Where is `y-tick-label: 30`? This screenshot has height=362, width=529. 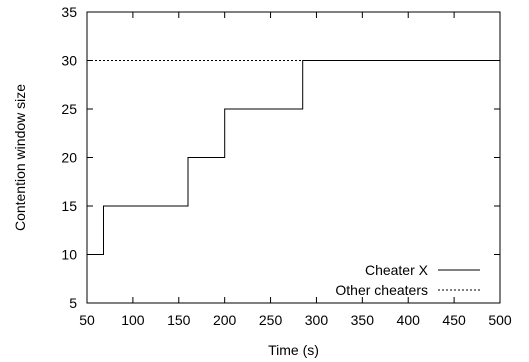 y-tick-label: 30 is located at coordinates (69, 61).